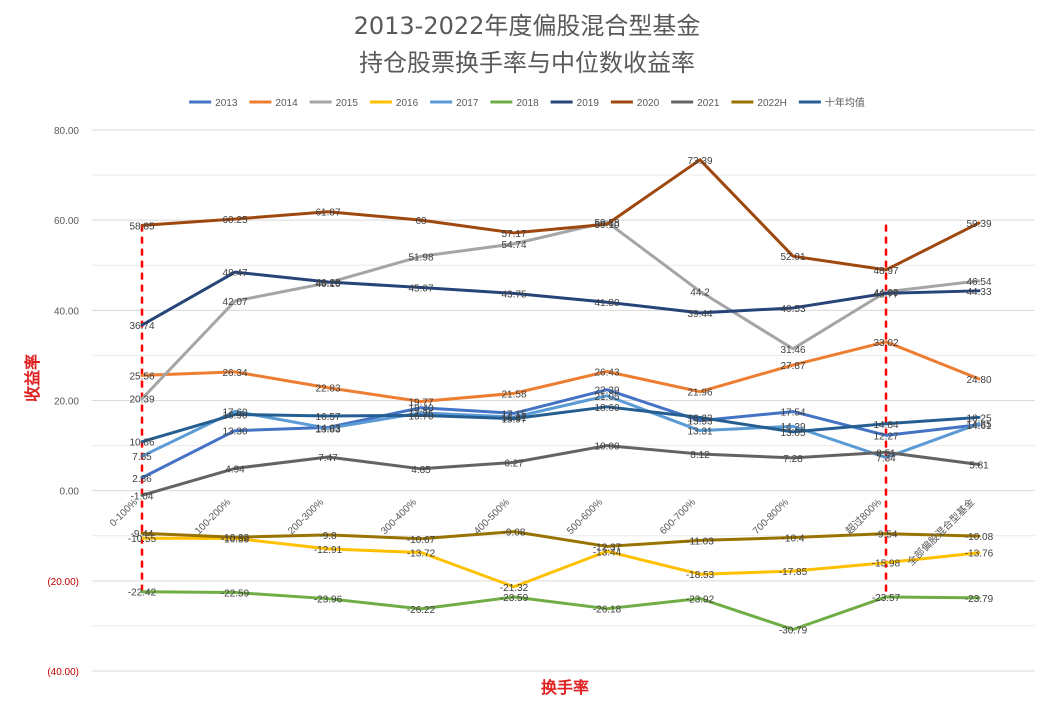  Describe the element at coordinates (514, 588) in the screenshot. I see `data-label: -21.32` at that location.